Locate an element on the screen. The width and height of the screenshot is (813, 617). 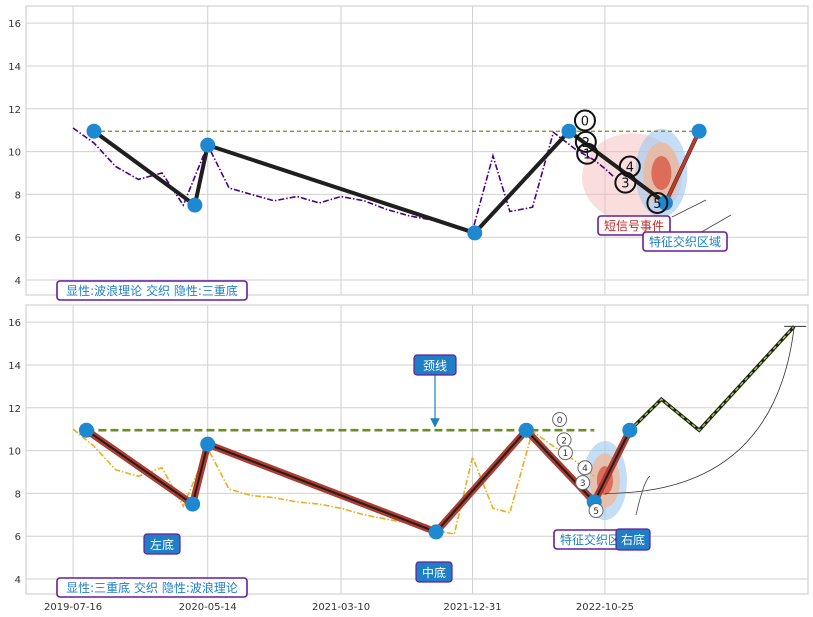
x-tick-label: 2021-12-31 is located at coordinates (472, 607).